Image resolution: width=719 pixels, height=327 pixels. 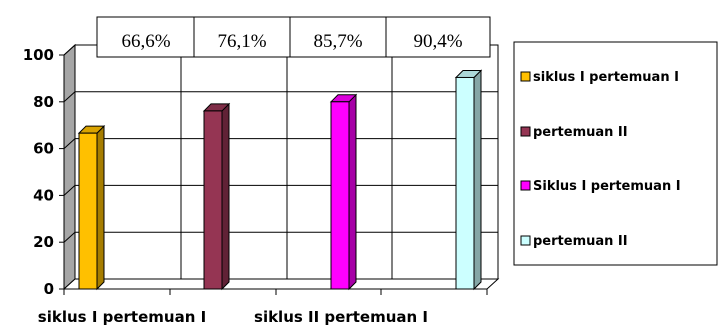 What do you see at coordinates (341, 317) in the screenshot?
I see `category-label-2: siklus II pertemuan I` at bounding box center [341, 317].